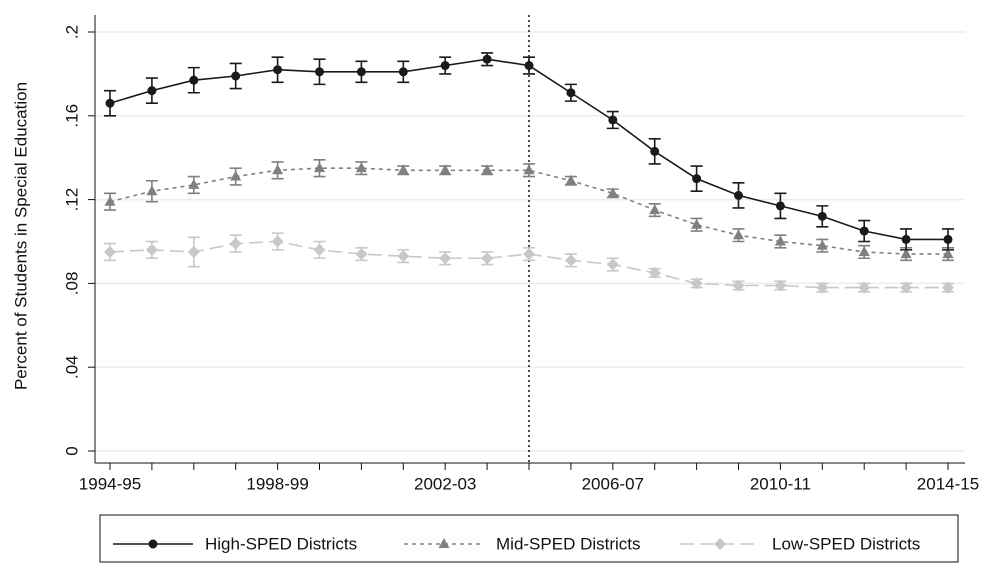 The width and height of the screenshot is (988, 564). Describe the element at coordinates (445, 483) in the screenshot. I see `x-tick-label: 2002-03` at that location.